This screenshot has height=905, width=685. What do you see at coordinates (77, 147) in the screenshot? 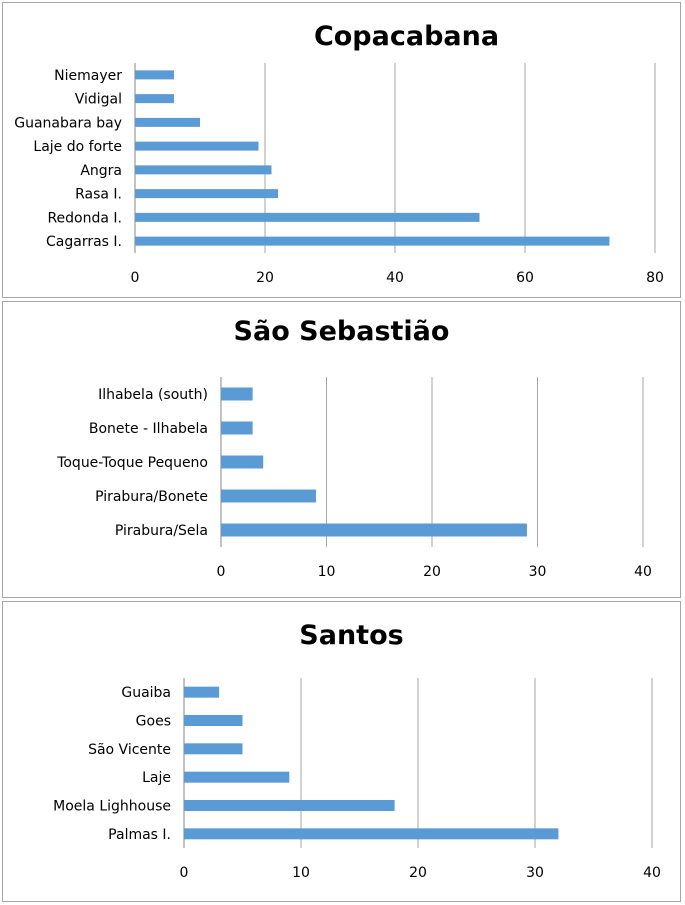
I see `category-label: Laje do forte` at bounding box center [77, 147].